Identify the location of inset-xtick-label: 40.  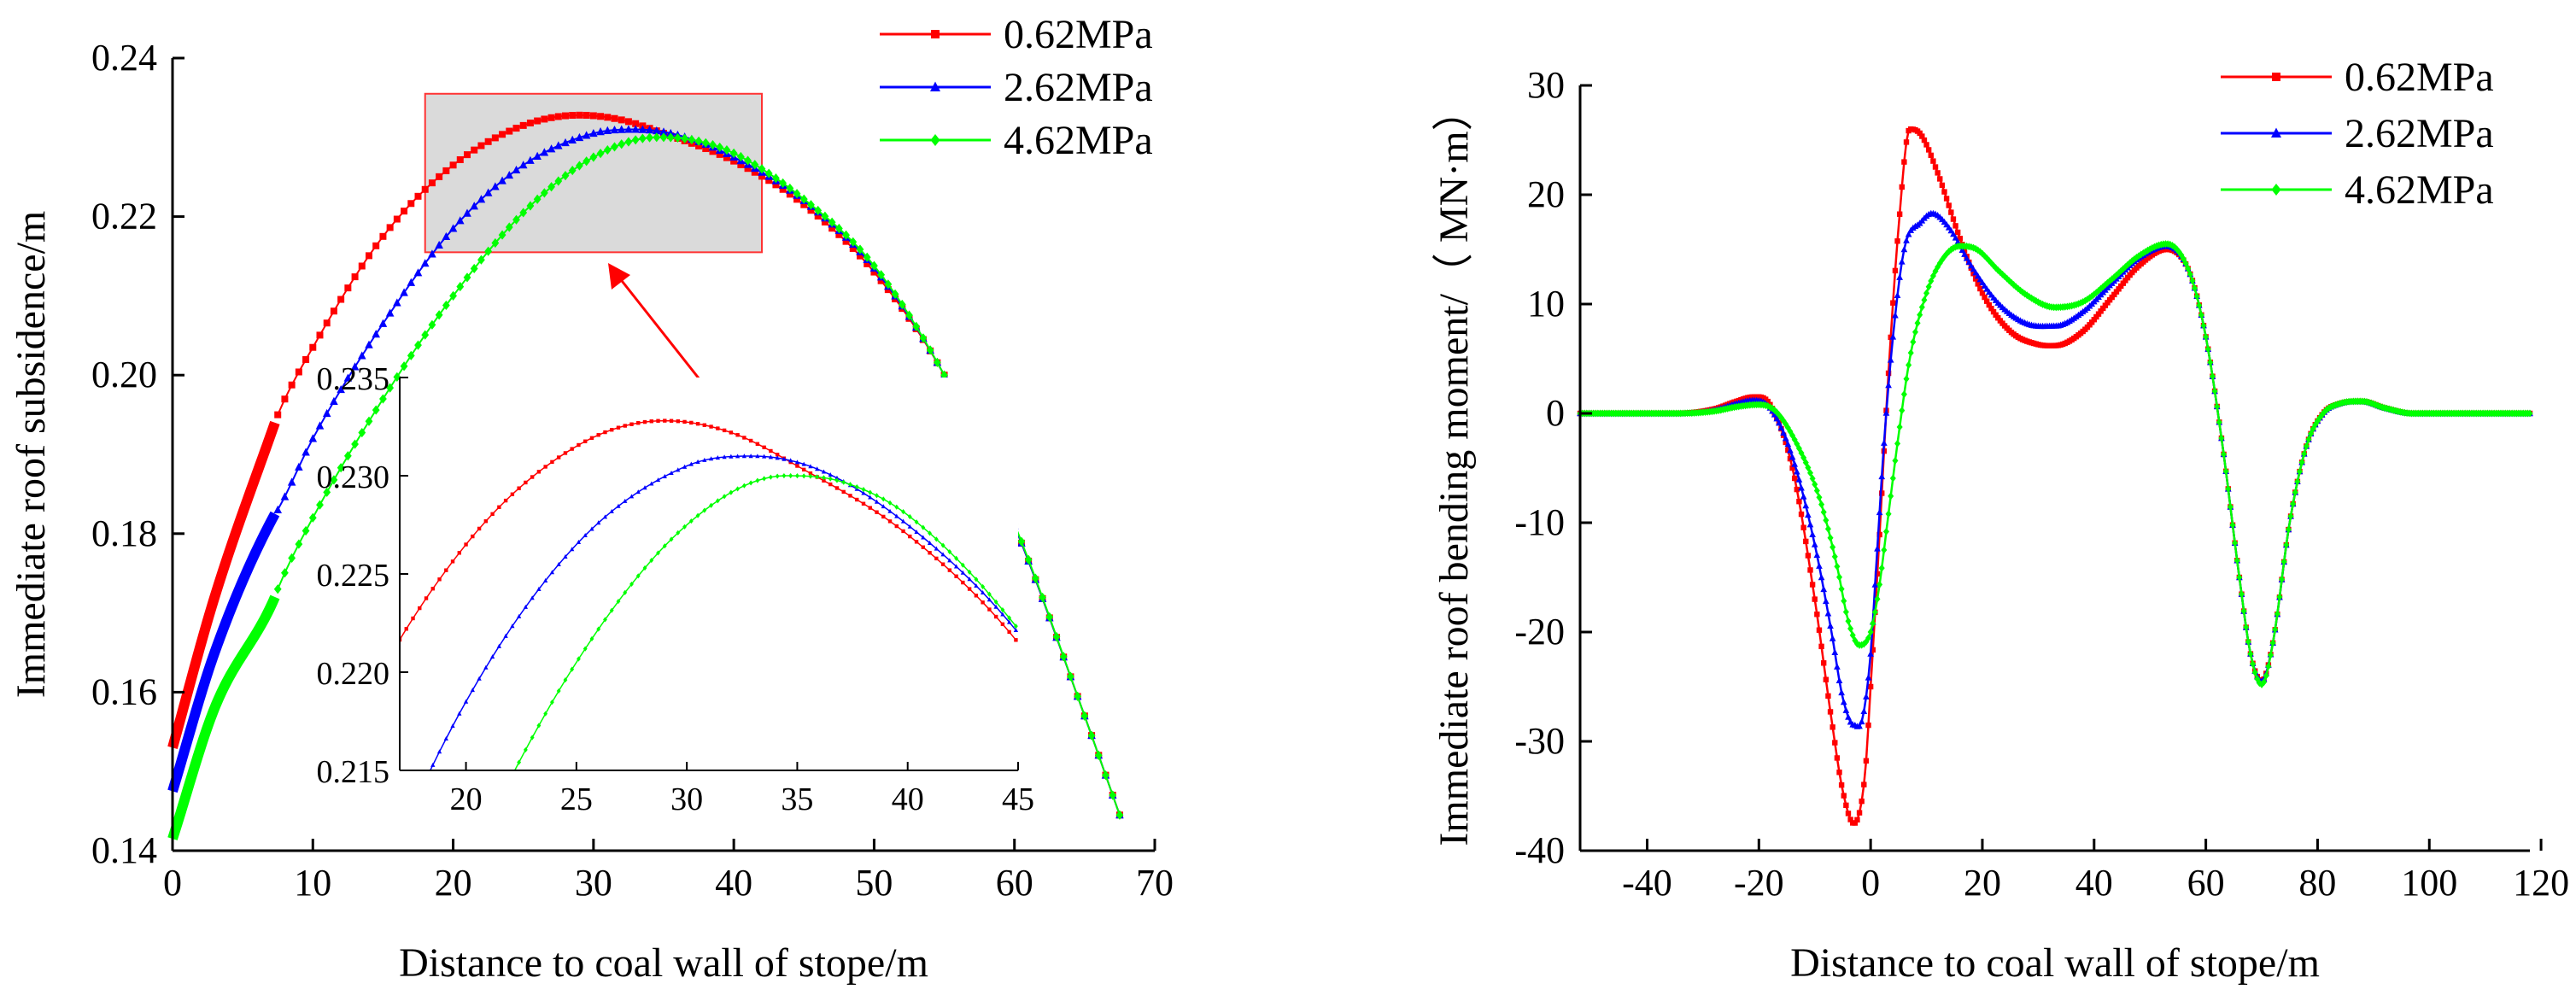
(908, 799).